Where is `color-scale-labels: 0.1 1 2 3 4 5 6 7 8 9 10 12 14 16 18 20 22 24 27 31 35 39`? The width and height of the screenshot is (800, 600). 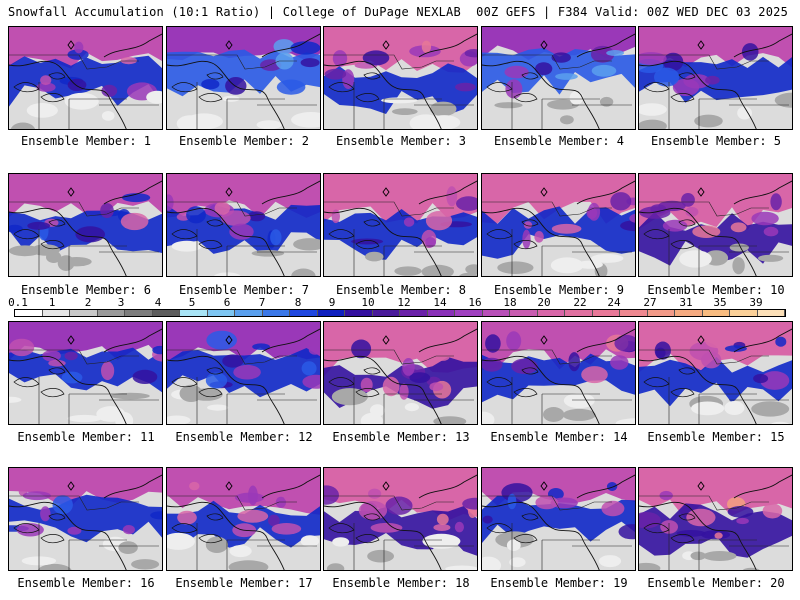 color-scale-labels: 0.1 1 2 3 4 5 6 7 8 9 10 12 14 16 18 20 22 24 27 31 35 39 is located at coordinates (397, 302).